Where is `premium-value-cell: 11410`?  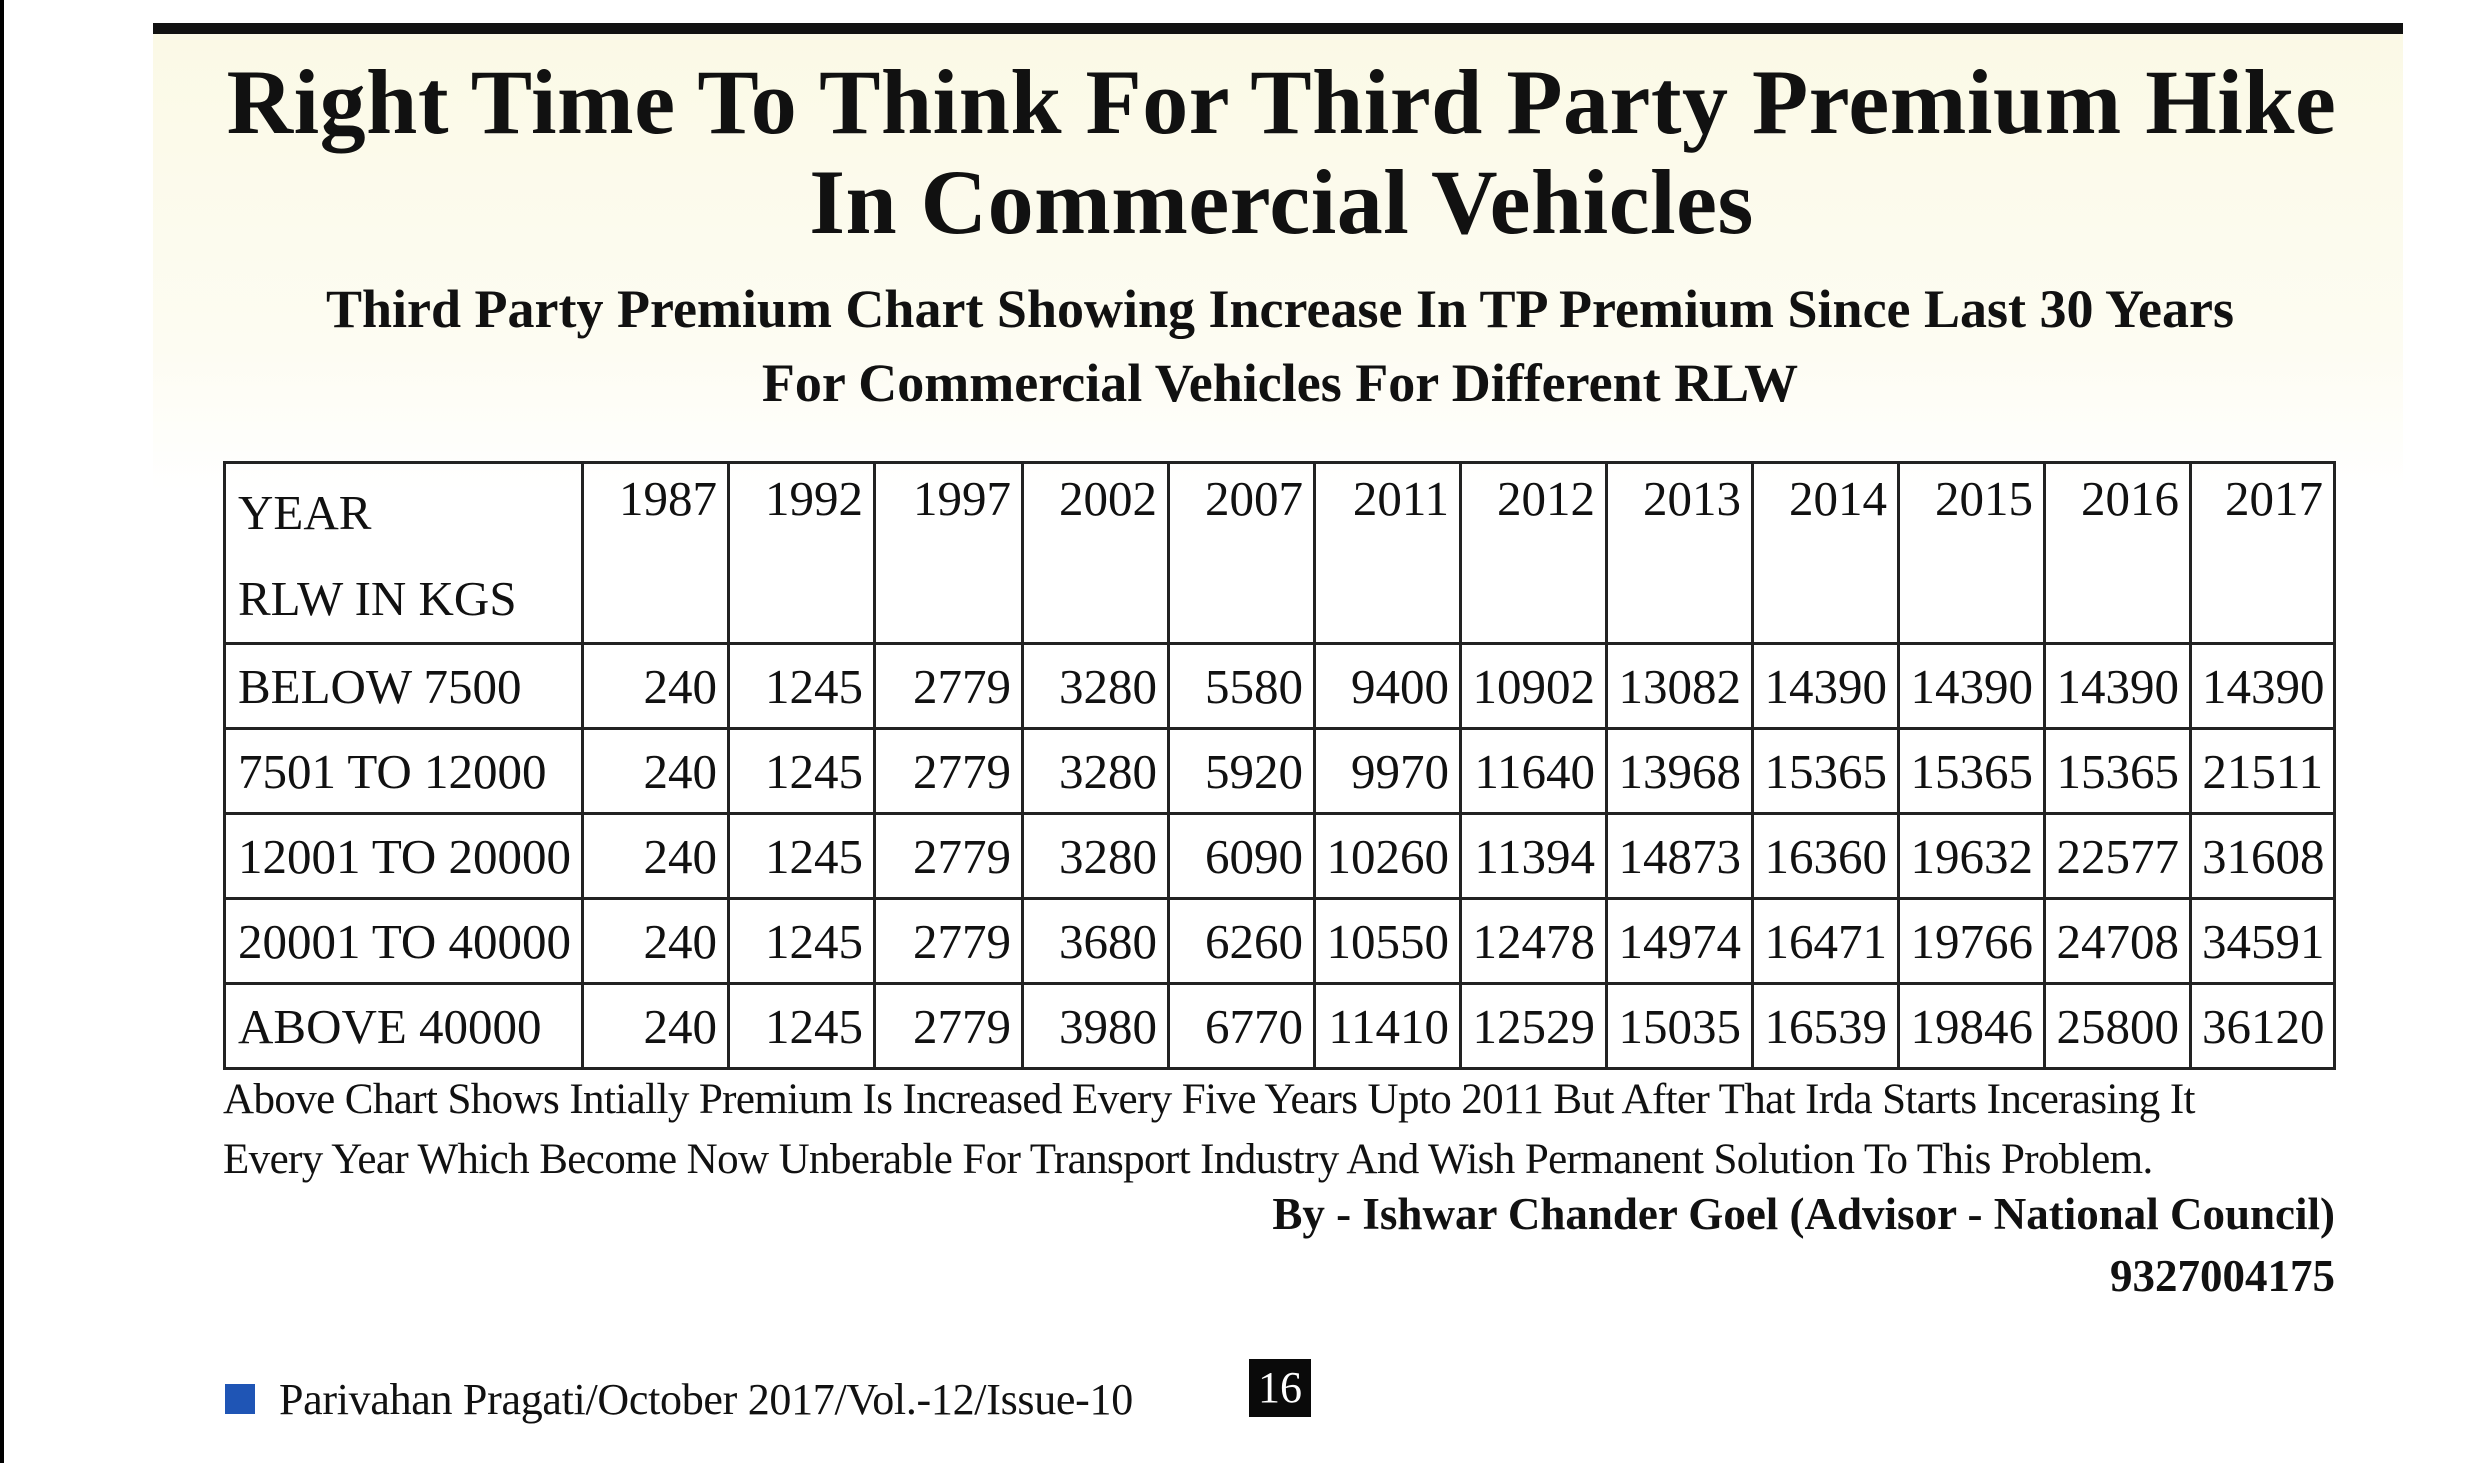
premium-value-cell: 11410 is located at coordinates (1387, 1026).